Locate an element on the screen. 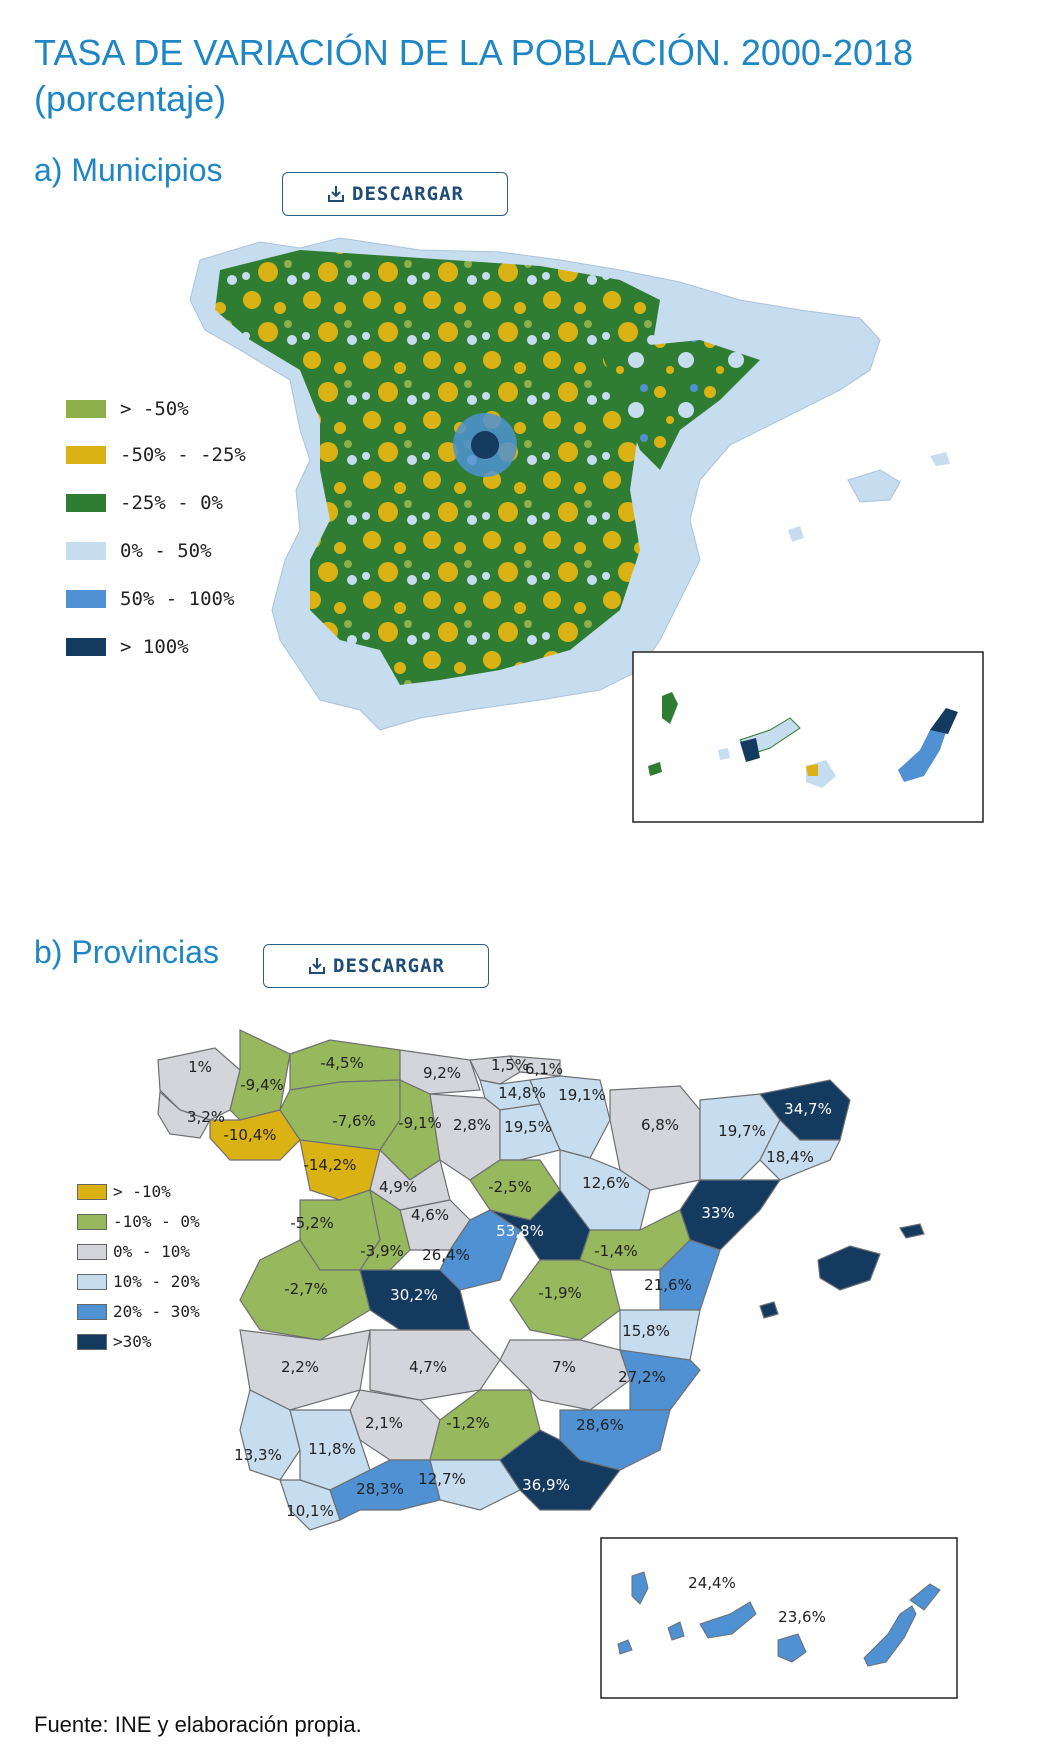 This screenshot has height=1764, width=1037. province-value-label: 36,9% is located at coordinates (546, 1485).